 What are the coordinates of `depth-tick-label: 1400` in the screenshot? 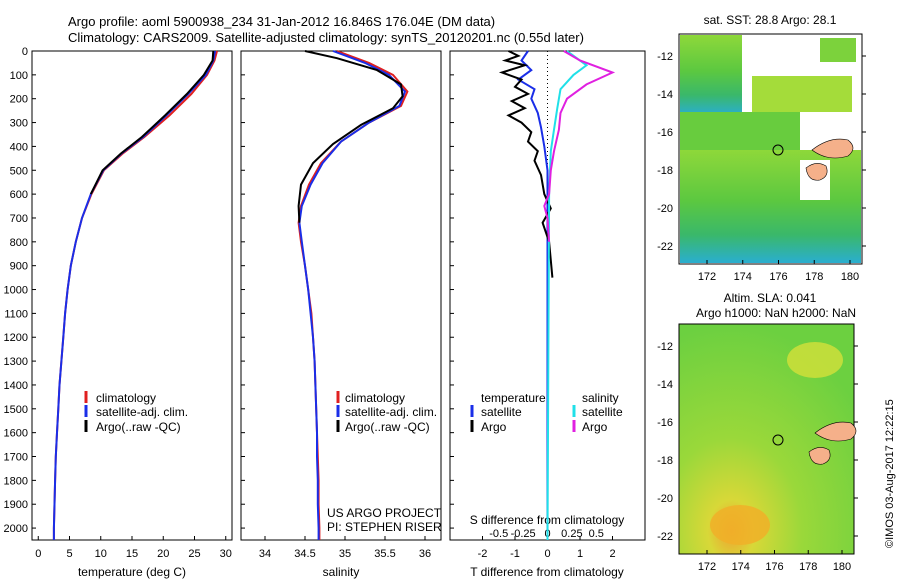 It's located at (16, 386).